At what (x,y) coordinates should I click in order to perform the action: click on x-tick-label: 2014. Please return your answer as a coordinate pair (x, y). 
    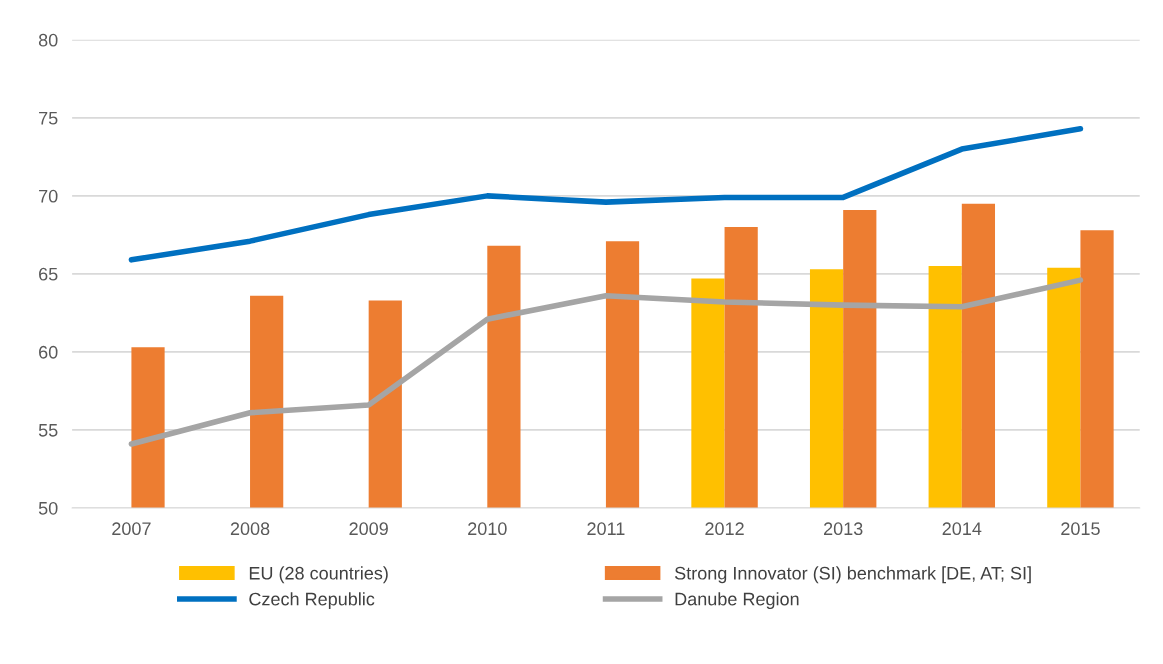
    Looking at the image, I should click on (962, 529).